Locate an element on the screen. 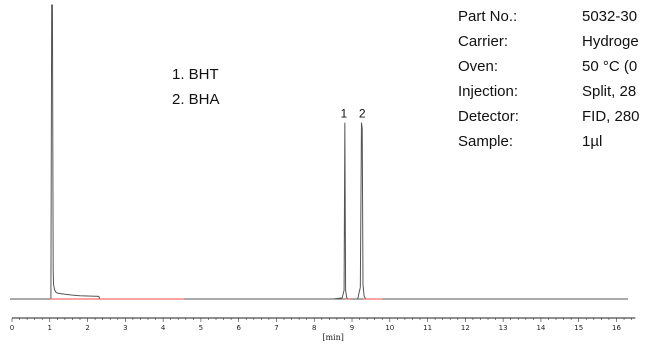 This screenshot has height=345, width=649. x-tick-label: 7 is located at coordinates (276, 328).